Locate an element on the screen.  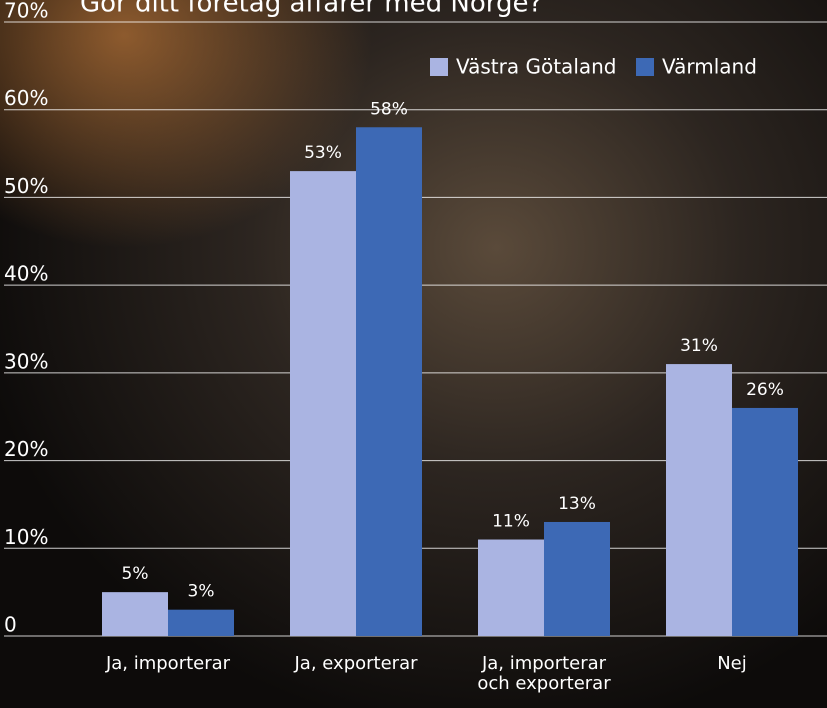
y-tick-label: 30% is located at coordinates (26, 361).